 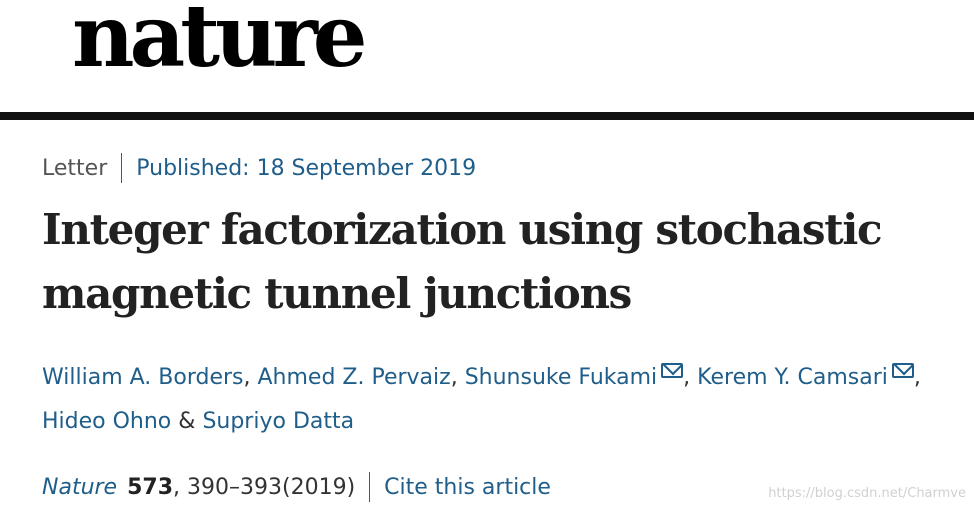 I want to click on cite-this-article-link: Cite this article, so click(x=467, y=487).